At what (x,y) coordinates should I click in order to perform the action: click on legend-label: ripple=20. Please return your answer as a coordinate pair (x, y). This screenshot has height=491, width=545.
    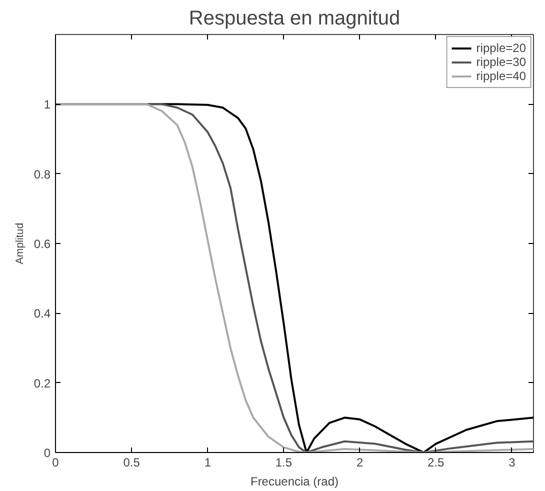
    Looking at the image, I should click on (501, 48).